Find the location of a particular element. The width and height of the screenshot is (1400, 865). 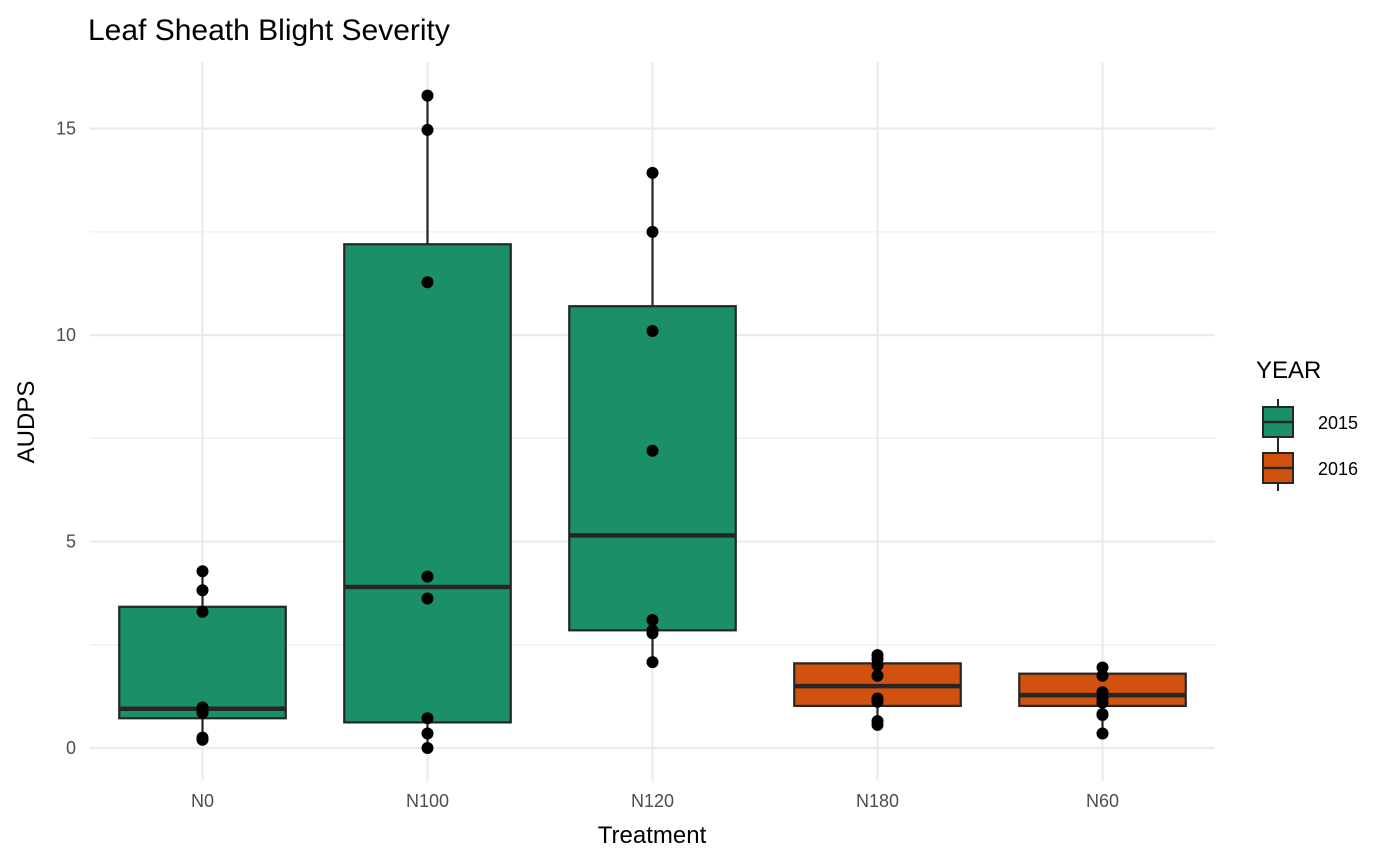

y-axis-title: AUDPS is located at coordinates (26, 422).